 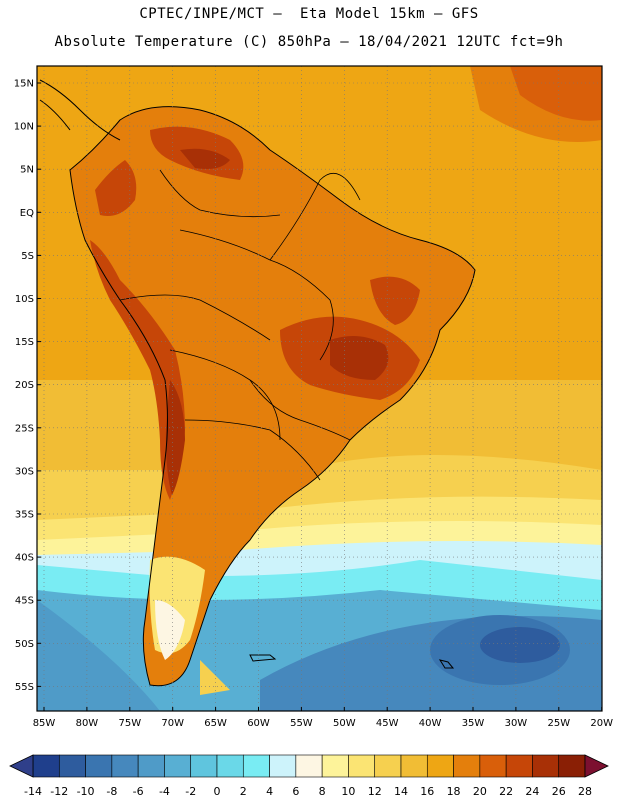 I want to click on colorbar-swatches, so click(x=309, y=766).